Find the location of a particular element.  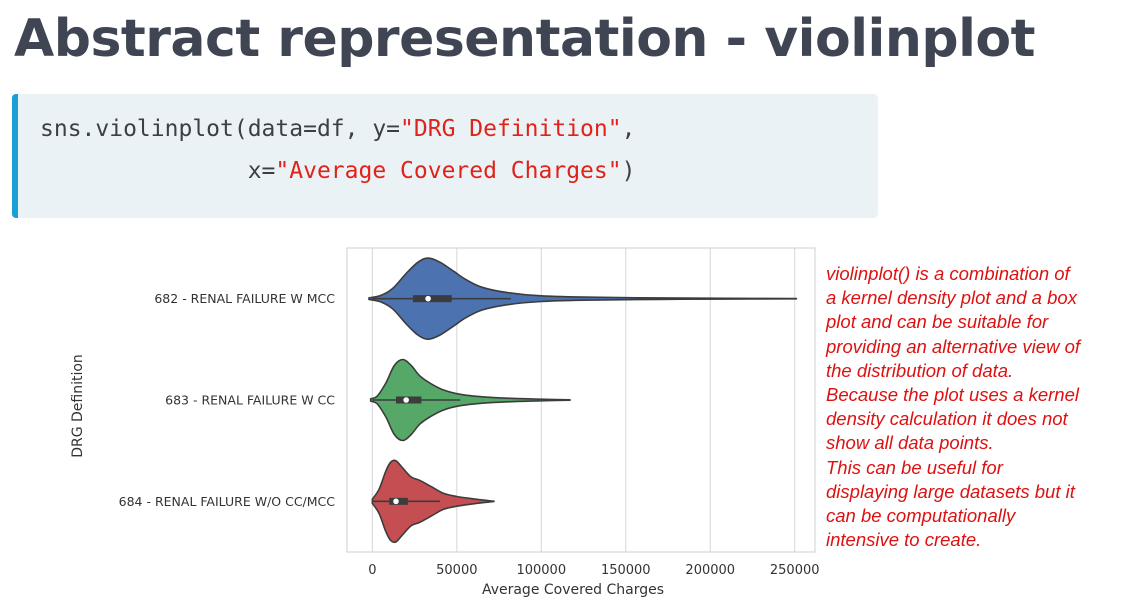

note-line: the distribution of data. is located at coordinates (920, 370).